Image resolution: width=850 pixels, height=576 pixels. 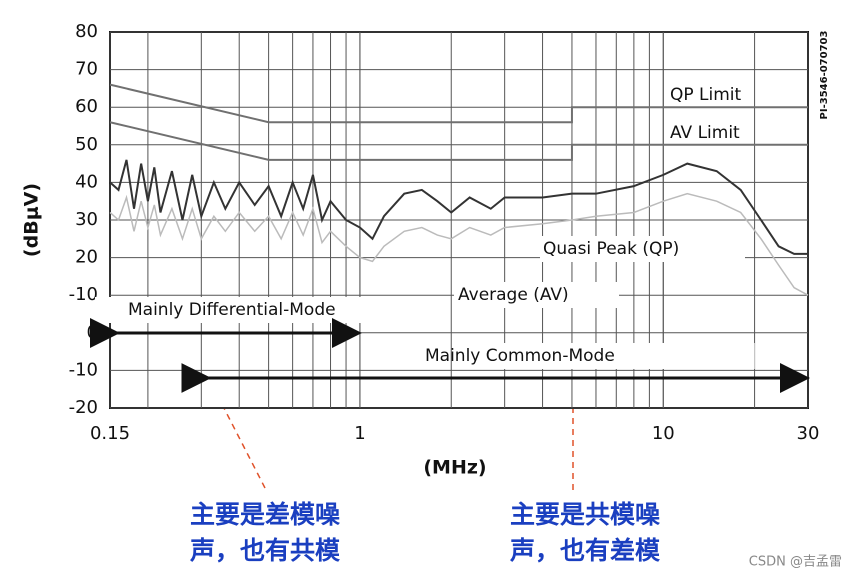 What do you see at coordinates (795, 562) in the screenshot?
I see `credit: CSDN @吉孟雷` at bounding box center [795, 562].